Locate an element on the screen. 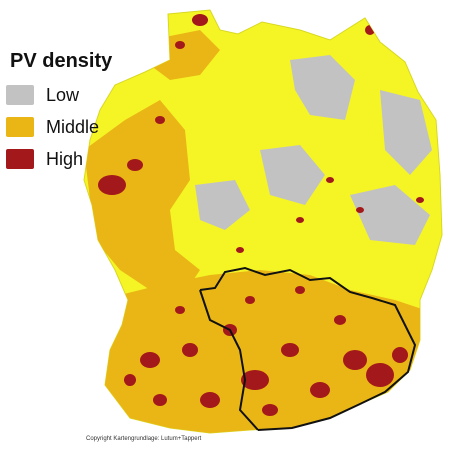 This screenshot has height=454, width=453. legend-swatch-high is located at coordinates (20, 159).